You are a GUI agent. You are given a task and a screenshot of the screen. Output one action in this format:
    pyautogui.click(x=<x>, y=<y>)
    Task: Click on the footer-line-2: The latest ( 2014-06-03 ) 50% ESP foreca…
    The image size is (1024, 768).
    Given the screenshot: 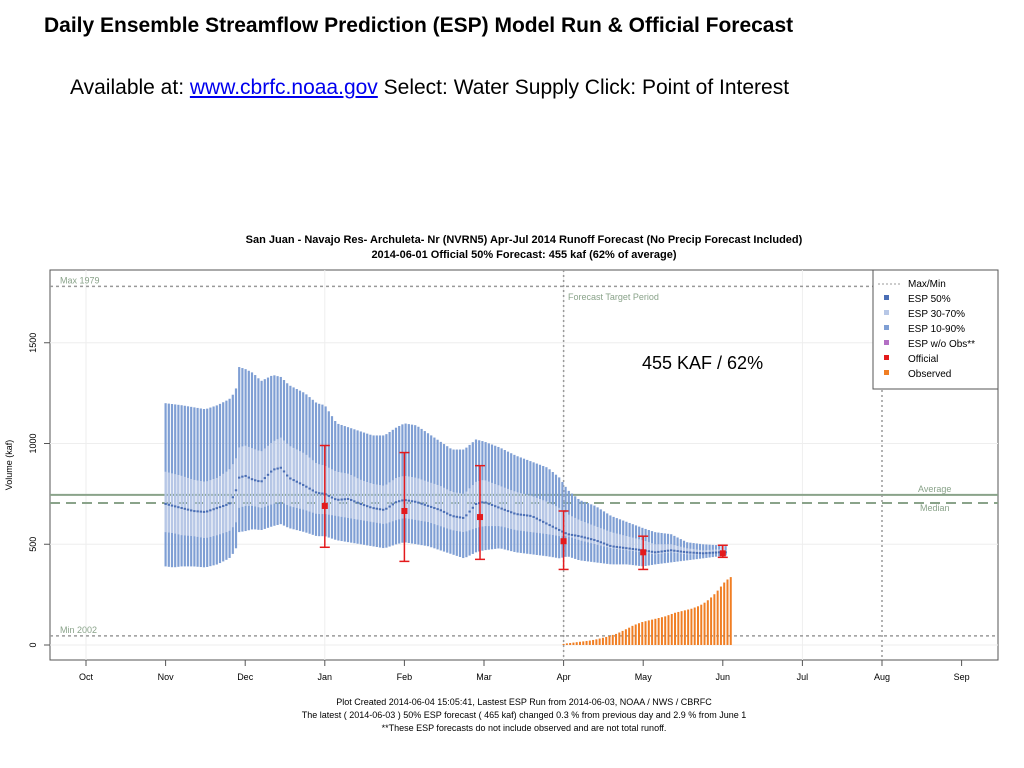 What is the action you would take?
    pyautogui.click(x=524, y=715)
    